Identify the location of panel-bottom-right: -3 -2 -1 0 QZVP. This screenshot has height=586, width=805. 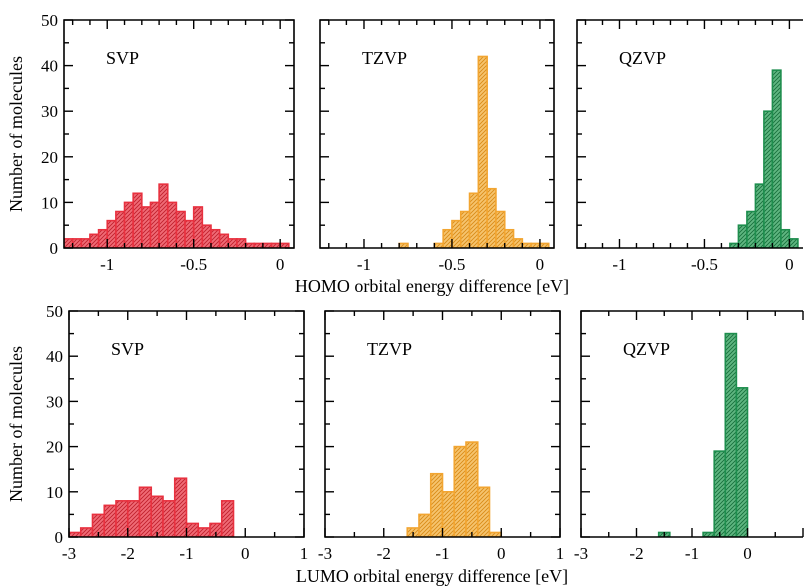
(688, 437).